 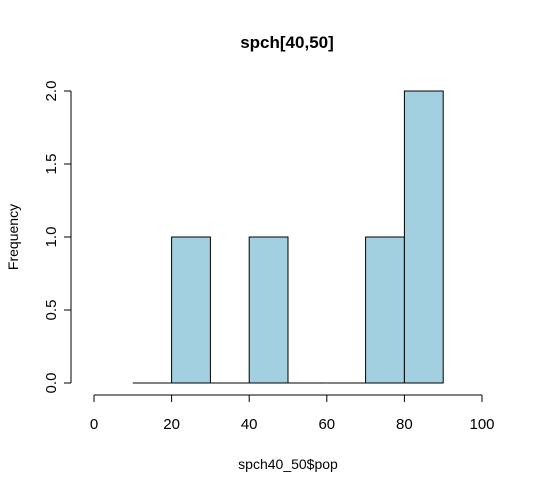 I want to click on x-tick-label-5: 100, so click(x=481, y=424).